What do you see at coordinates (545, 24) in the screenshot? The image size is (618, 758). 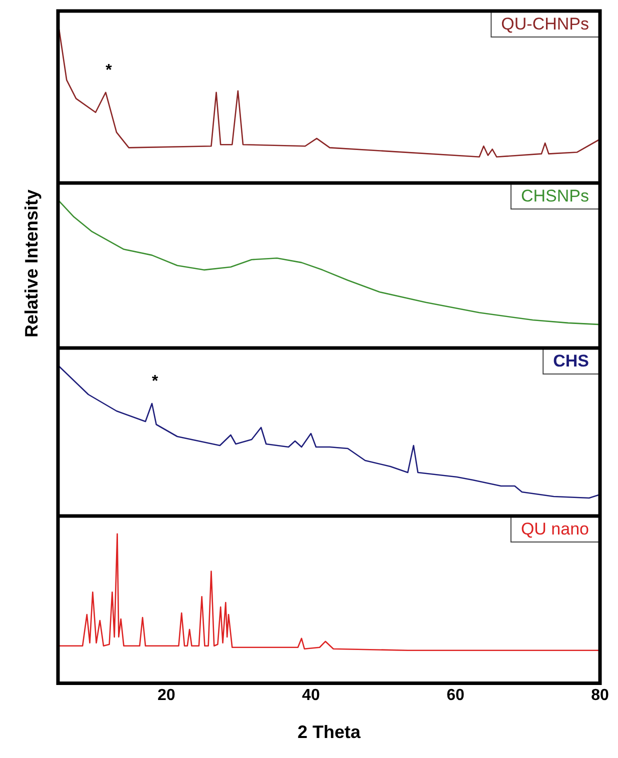 I see `text: QU-CHNPs` at bounding box center [545, 24].